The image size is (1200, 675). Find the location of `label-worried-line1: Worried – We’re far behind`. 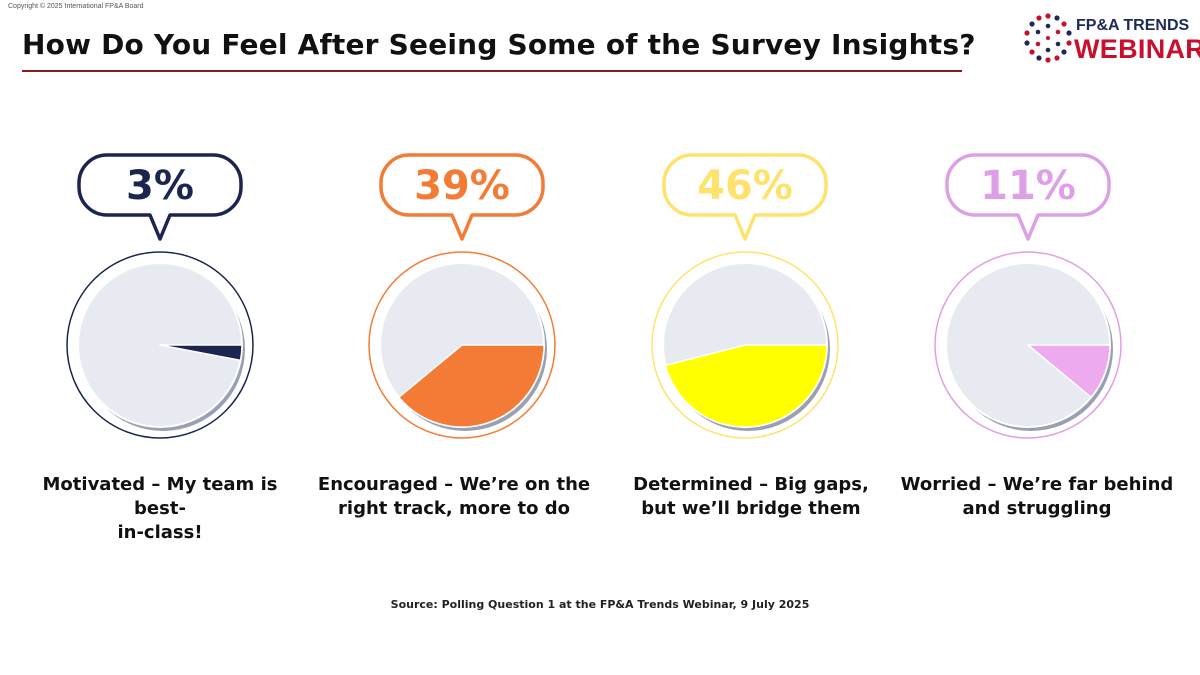

label-worried-line1: Worried – We’re far behind is located at coordinates (1037, 484).